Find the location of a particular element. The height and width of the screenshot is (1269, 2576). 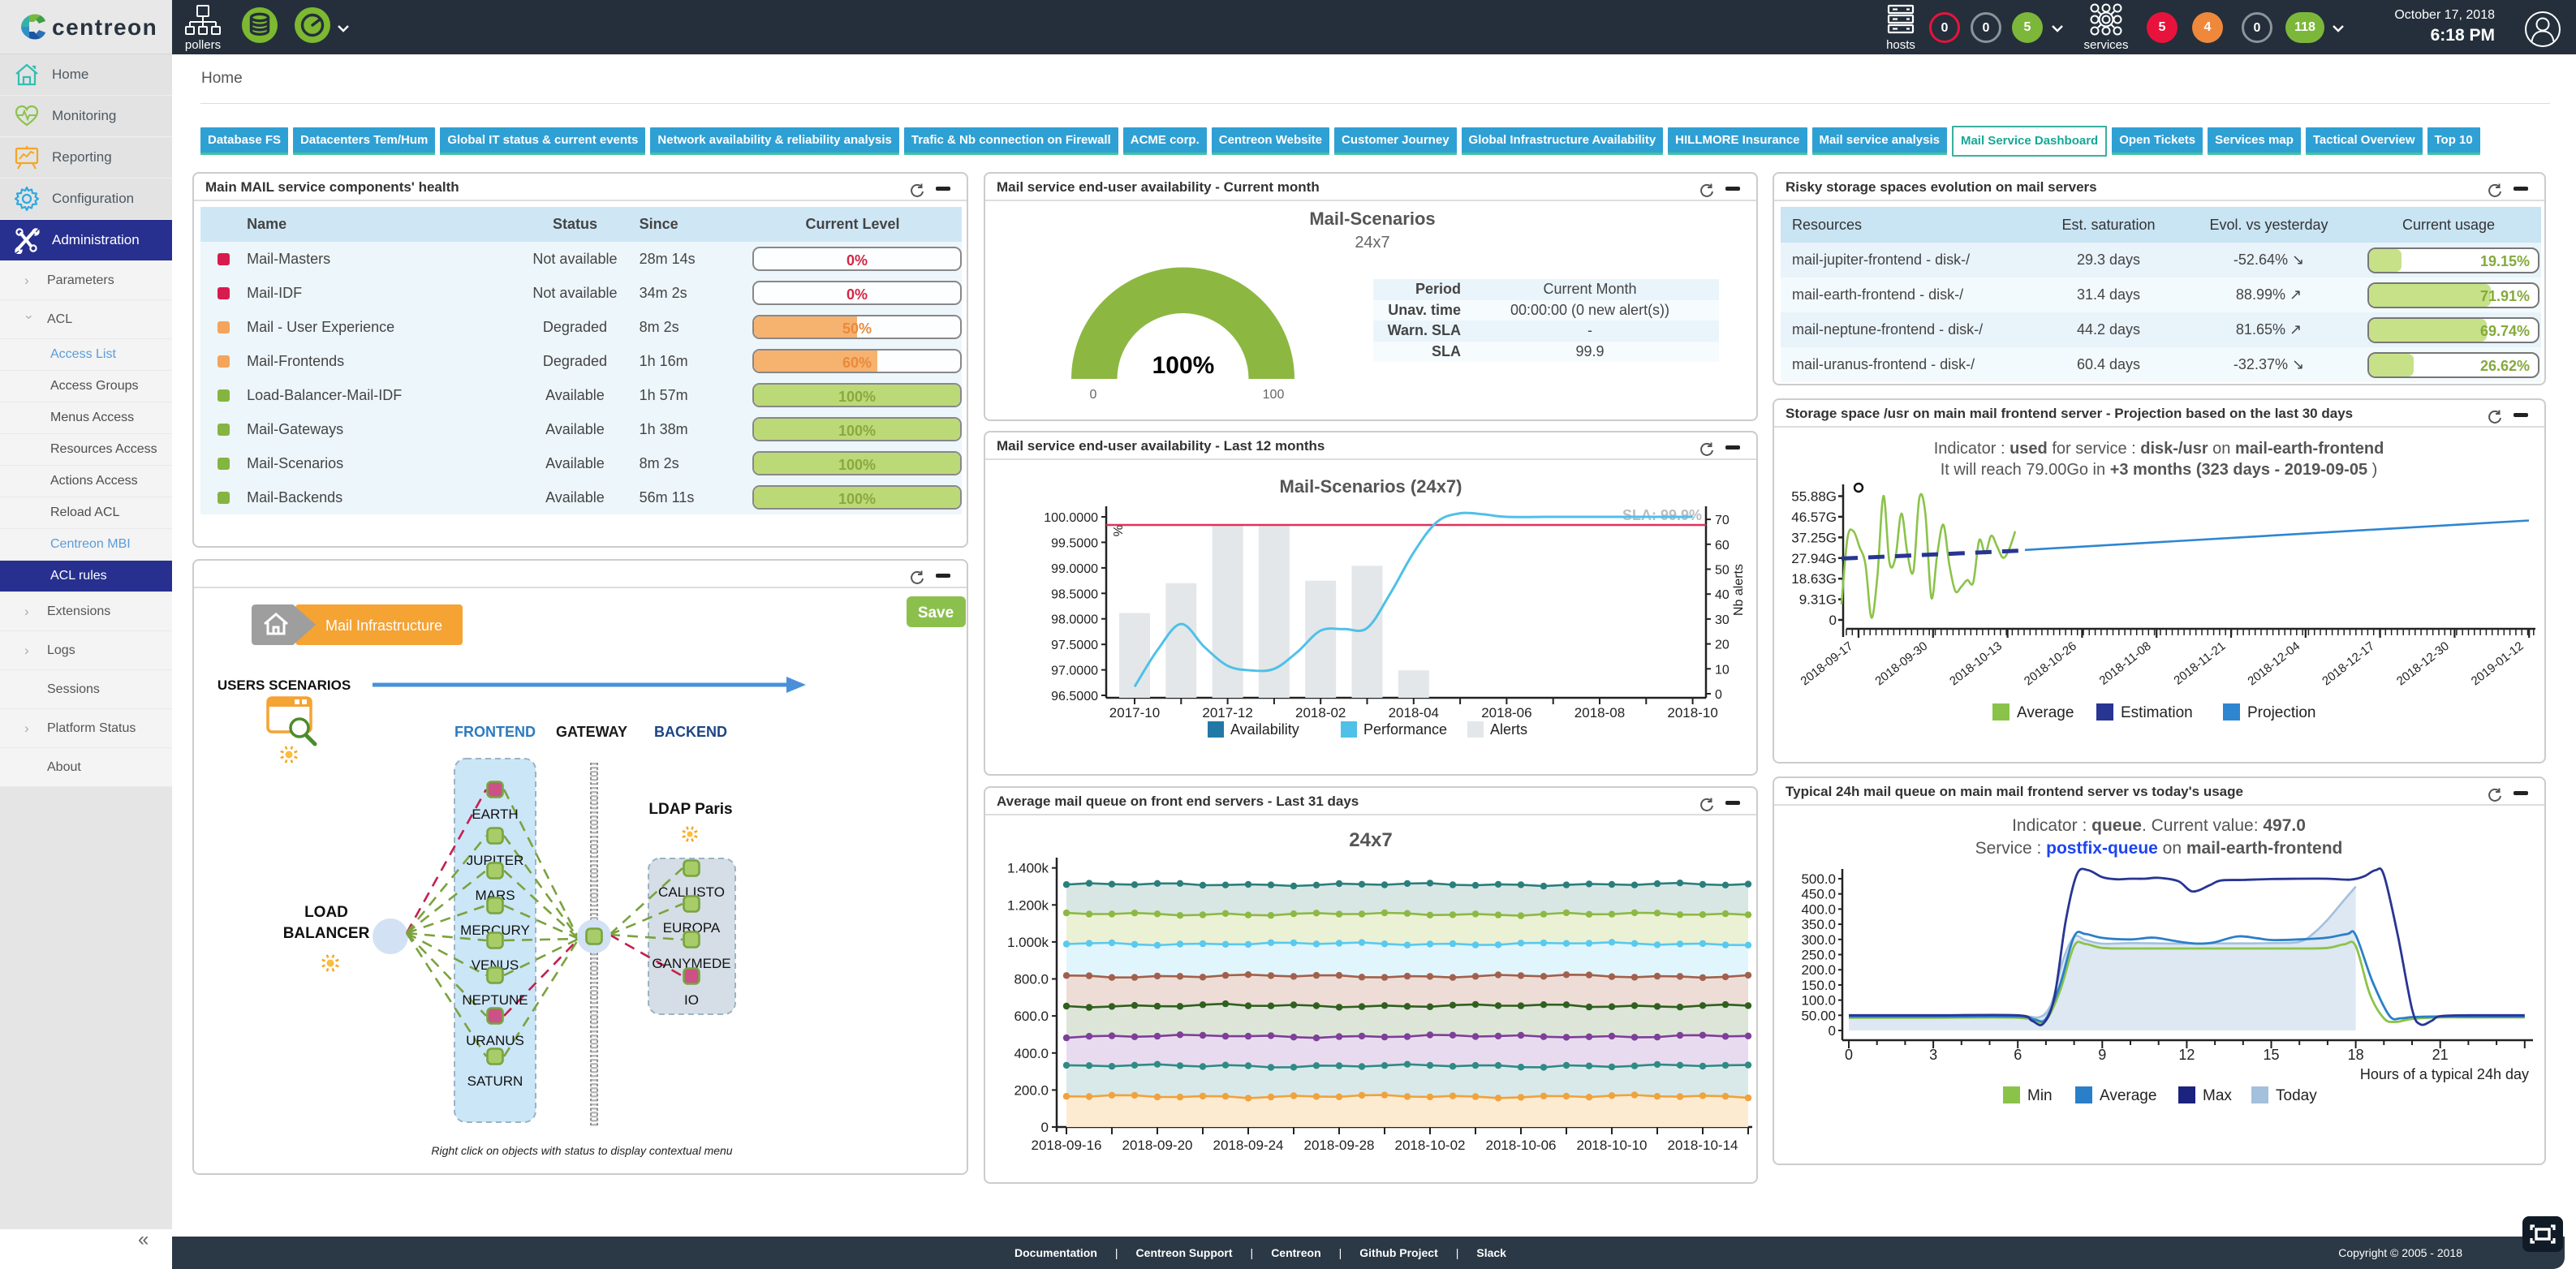

svg-text: 97.0000 is located at coordinates (1074, 671).